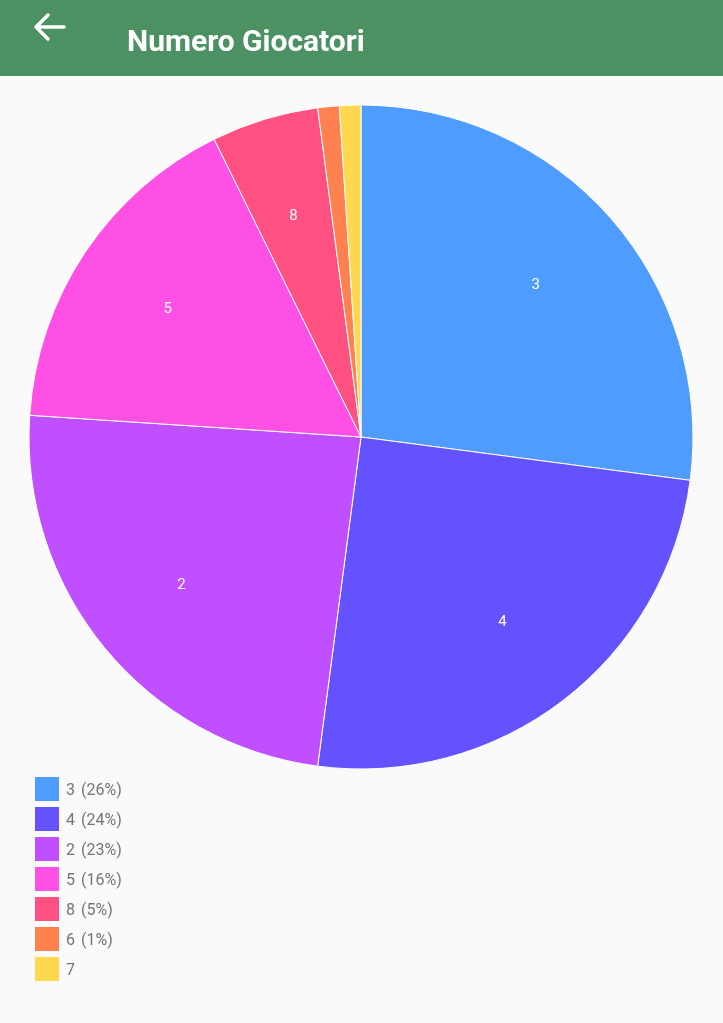  I want to click on legend-label: 2, so click(70, 849).